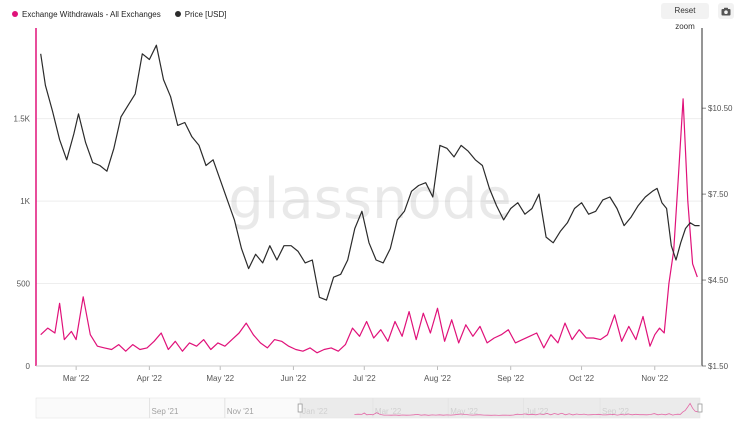  I want to click on y-left-tick-label: 0, so click(28, 366).